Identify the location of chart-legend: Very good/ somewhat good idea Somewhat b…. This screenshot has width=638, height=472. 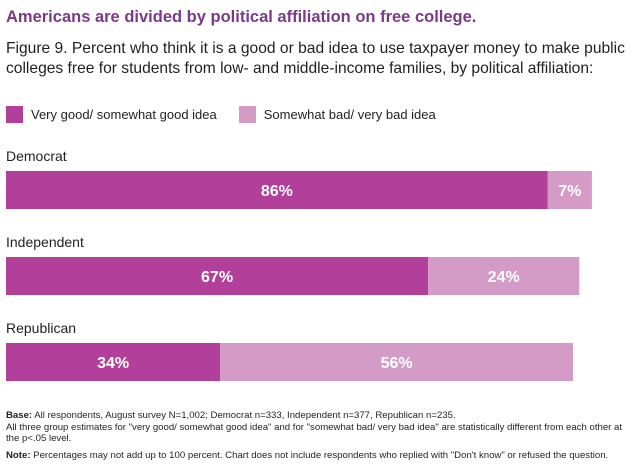
(232, 114).